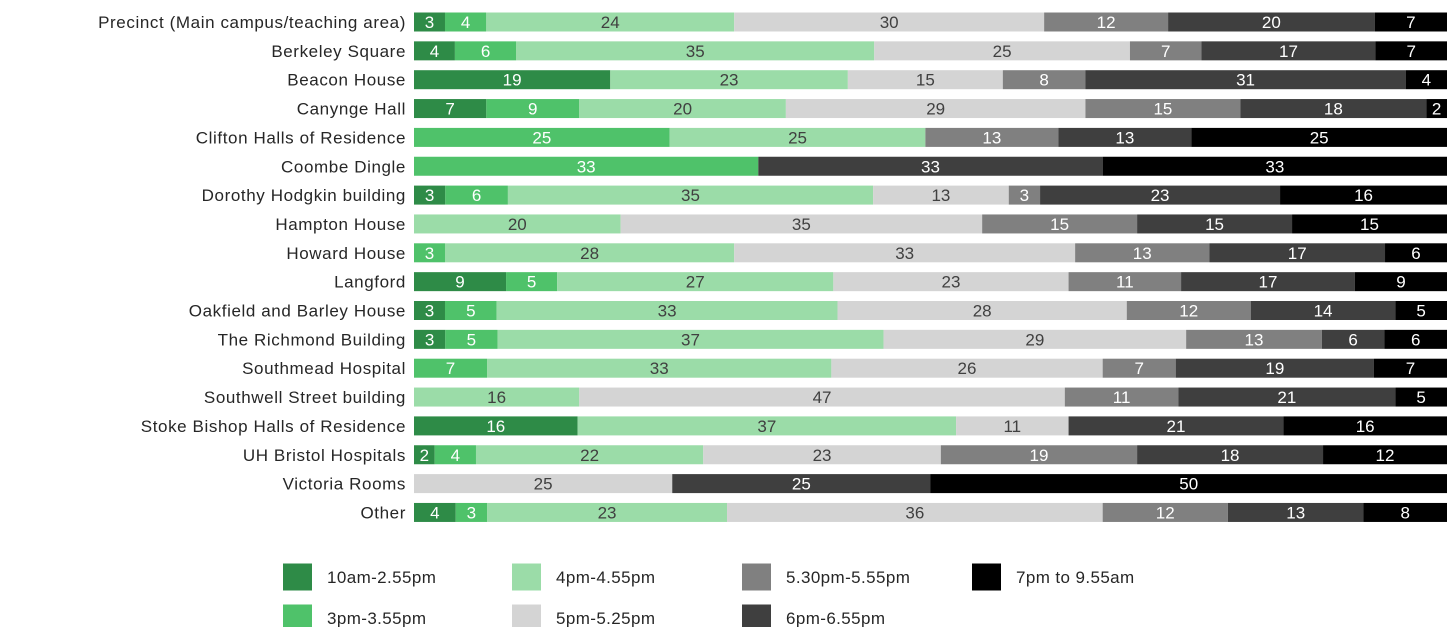 The image size is (1455, 632). I want to click on category-label: Stoke Bishop Halls of Residence, so click(273, 426).